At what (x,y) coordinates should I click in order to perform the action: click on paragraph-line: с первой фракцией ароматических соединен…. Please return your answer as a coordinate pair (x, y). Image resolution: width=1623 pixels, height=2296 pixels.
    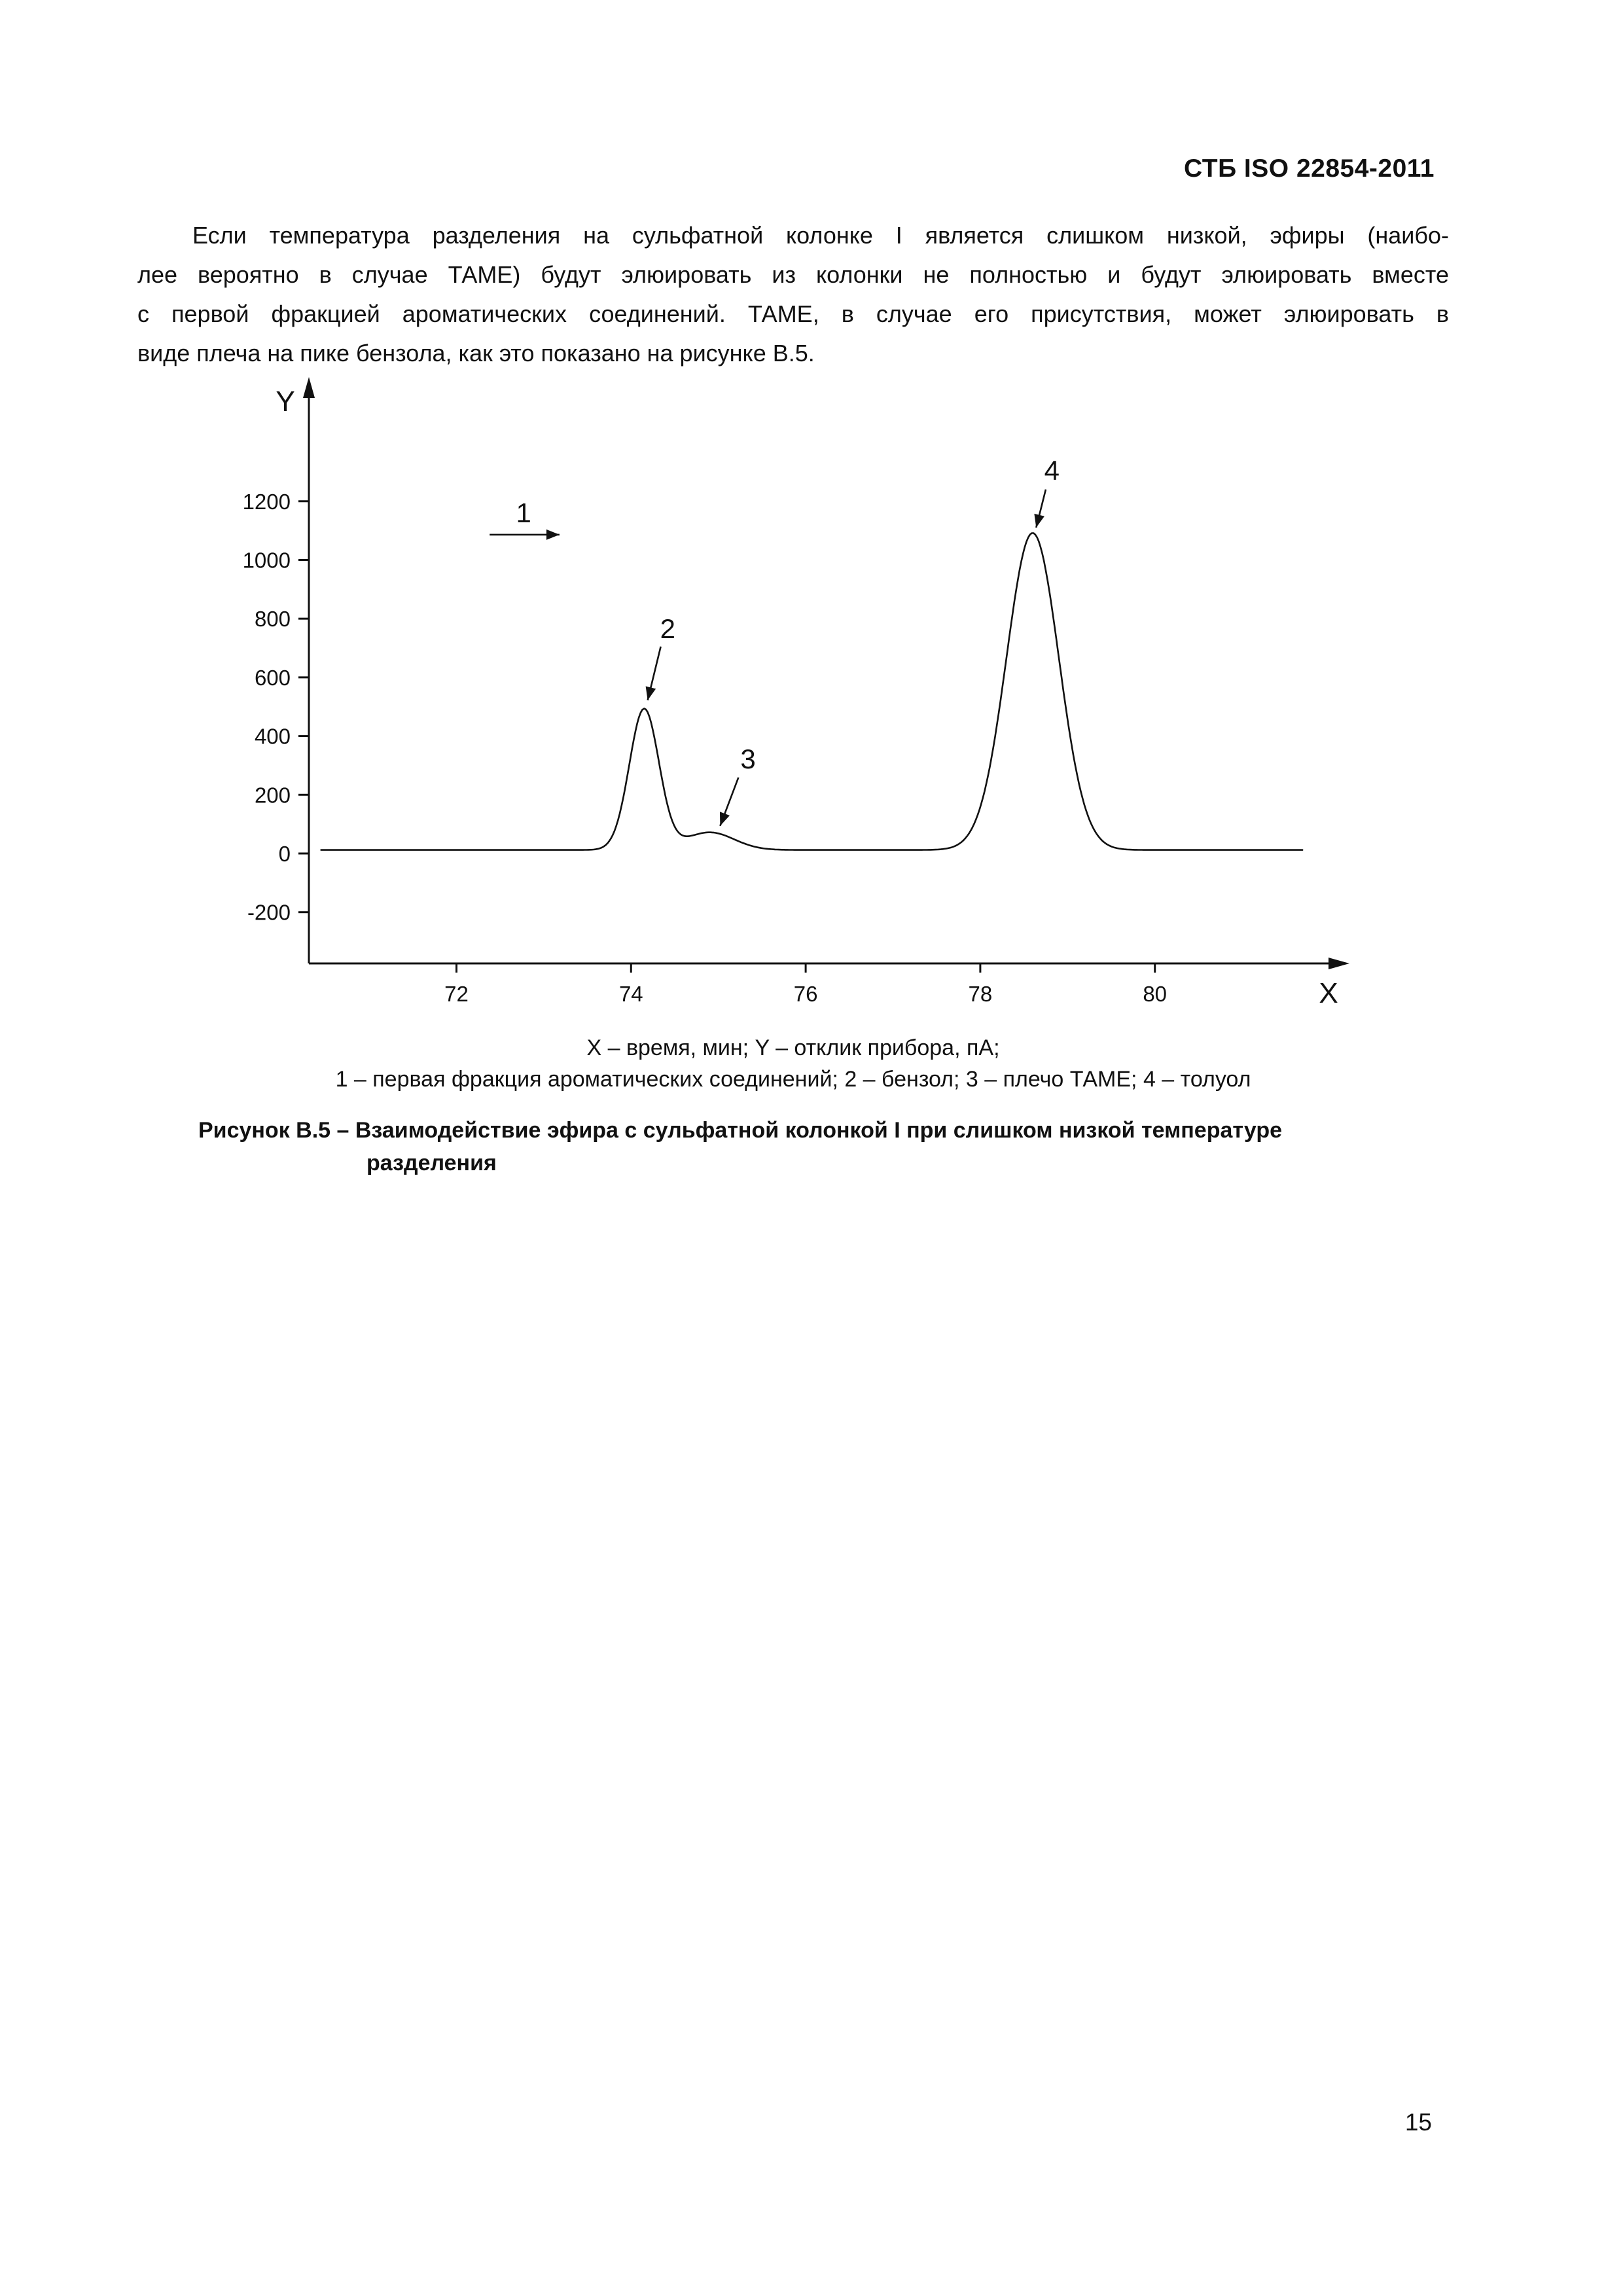
    Looking at the image, I should click on (793, 313).